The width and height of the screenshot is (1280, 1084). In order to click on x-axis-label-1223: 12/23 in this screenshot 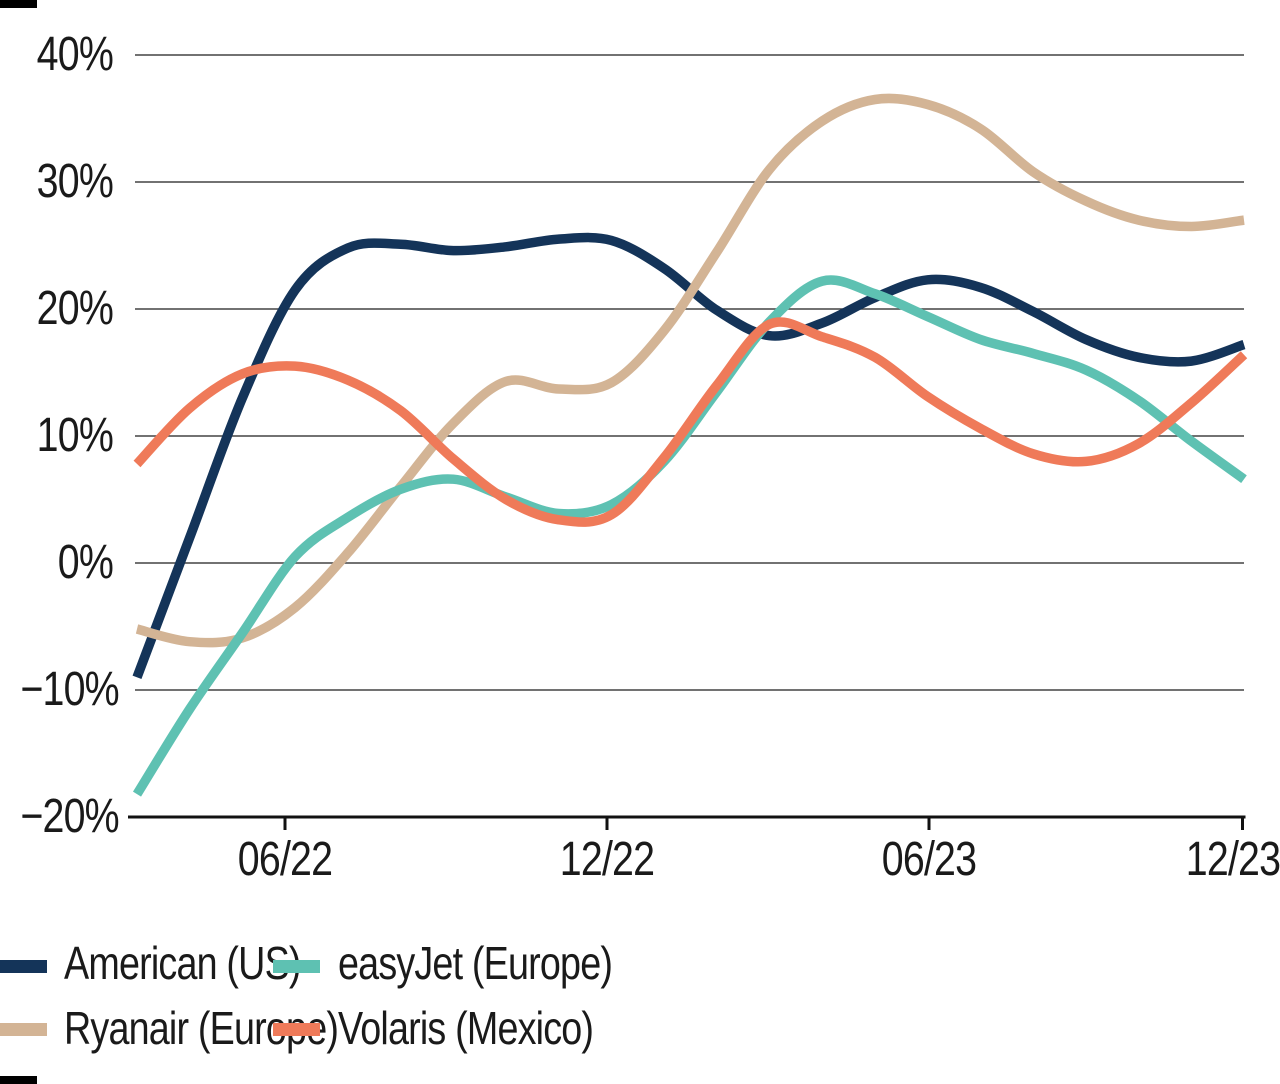, I will do `click(1232, 859)`.